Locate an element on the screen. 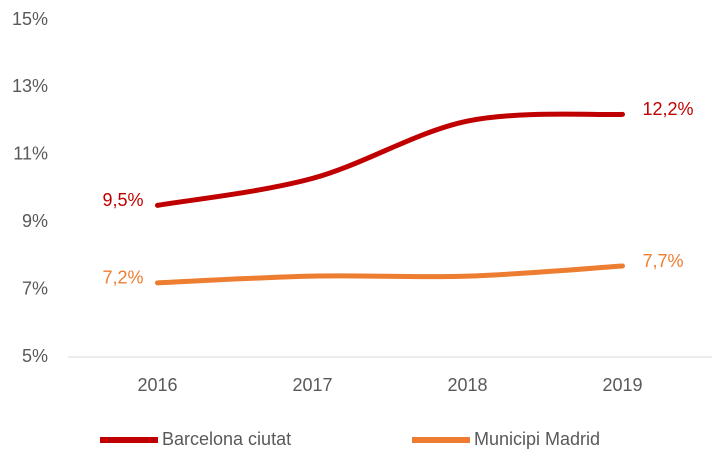 Image resolution: width=715 pixels, height=457 pixels. x-tick-label: 2018 is located at coordinates (467, 385).